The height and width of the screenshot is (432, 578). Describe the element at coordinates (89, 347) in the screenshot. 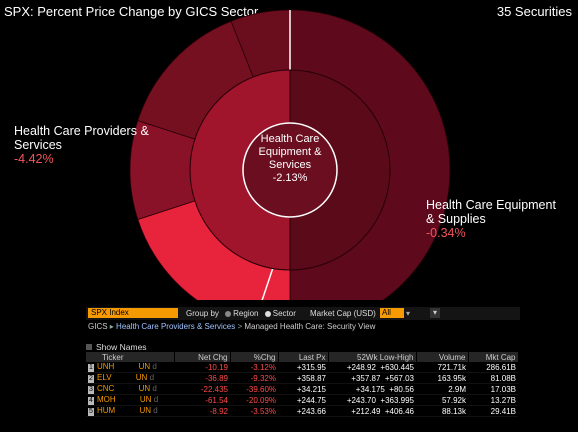

I see `checkbox-icon` at that location.